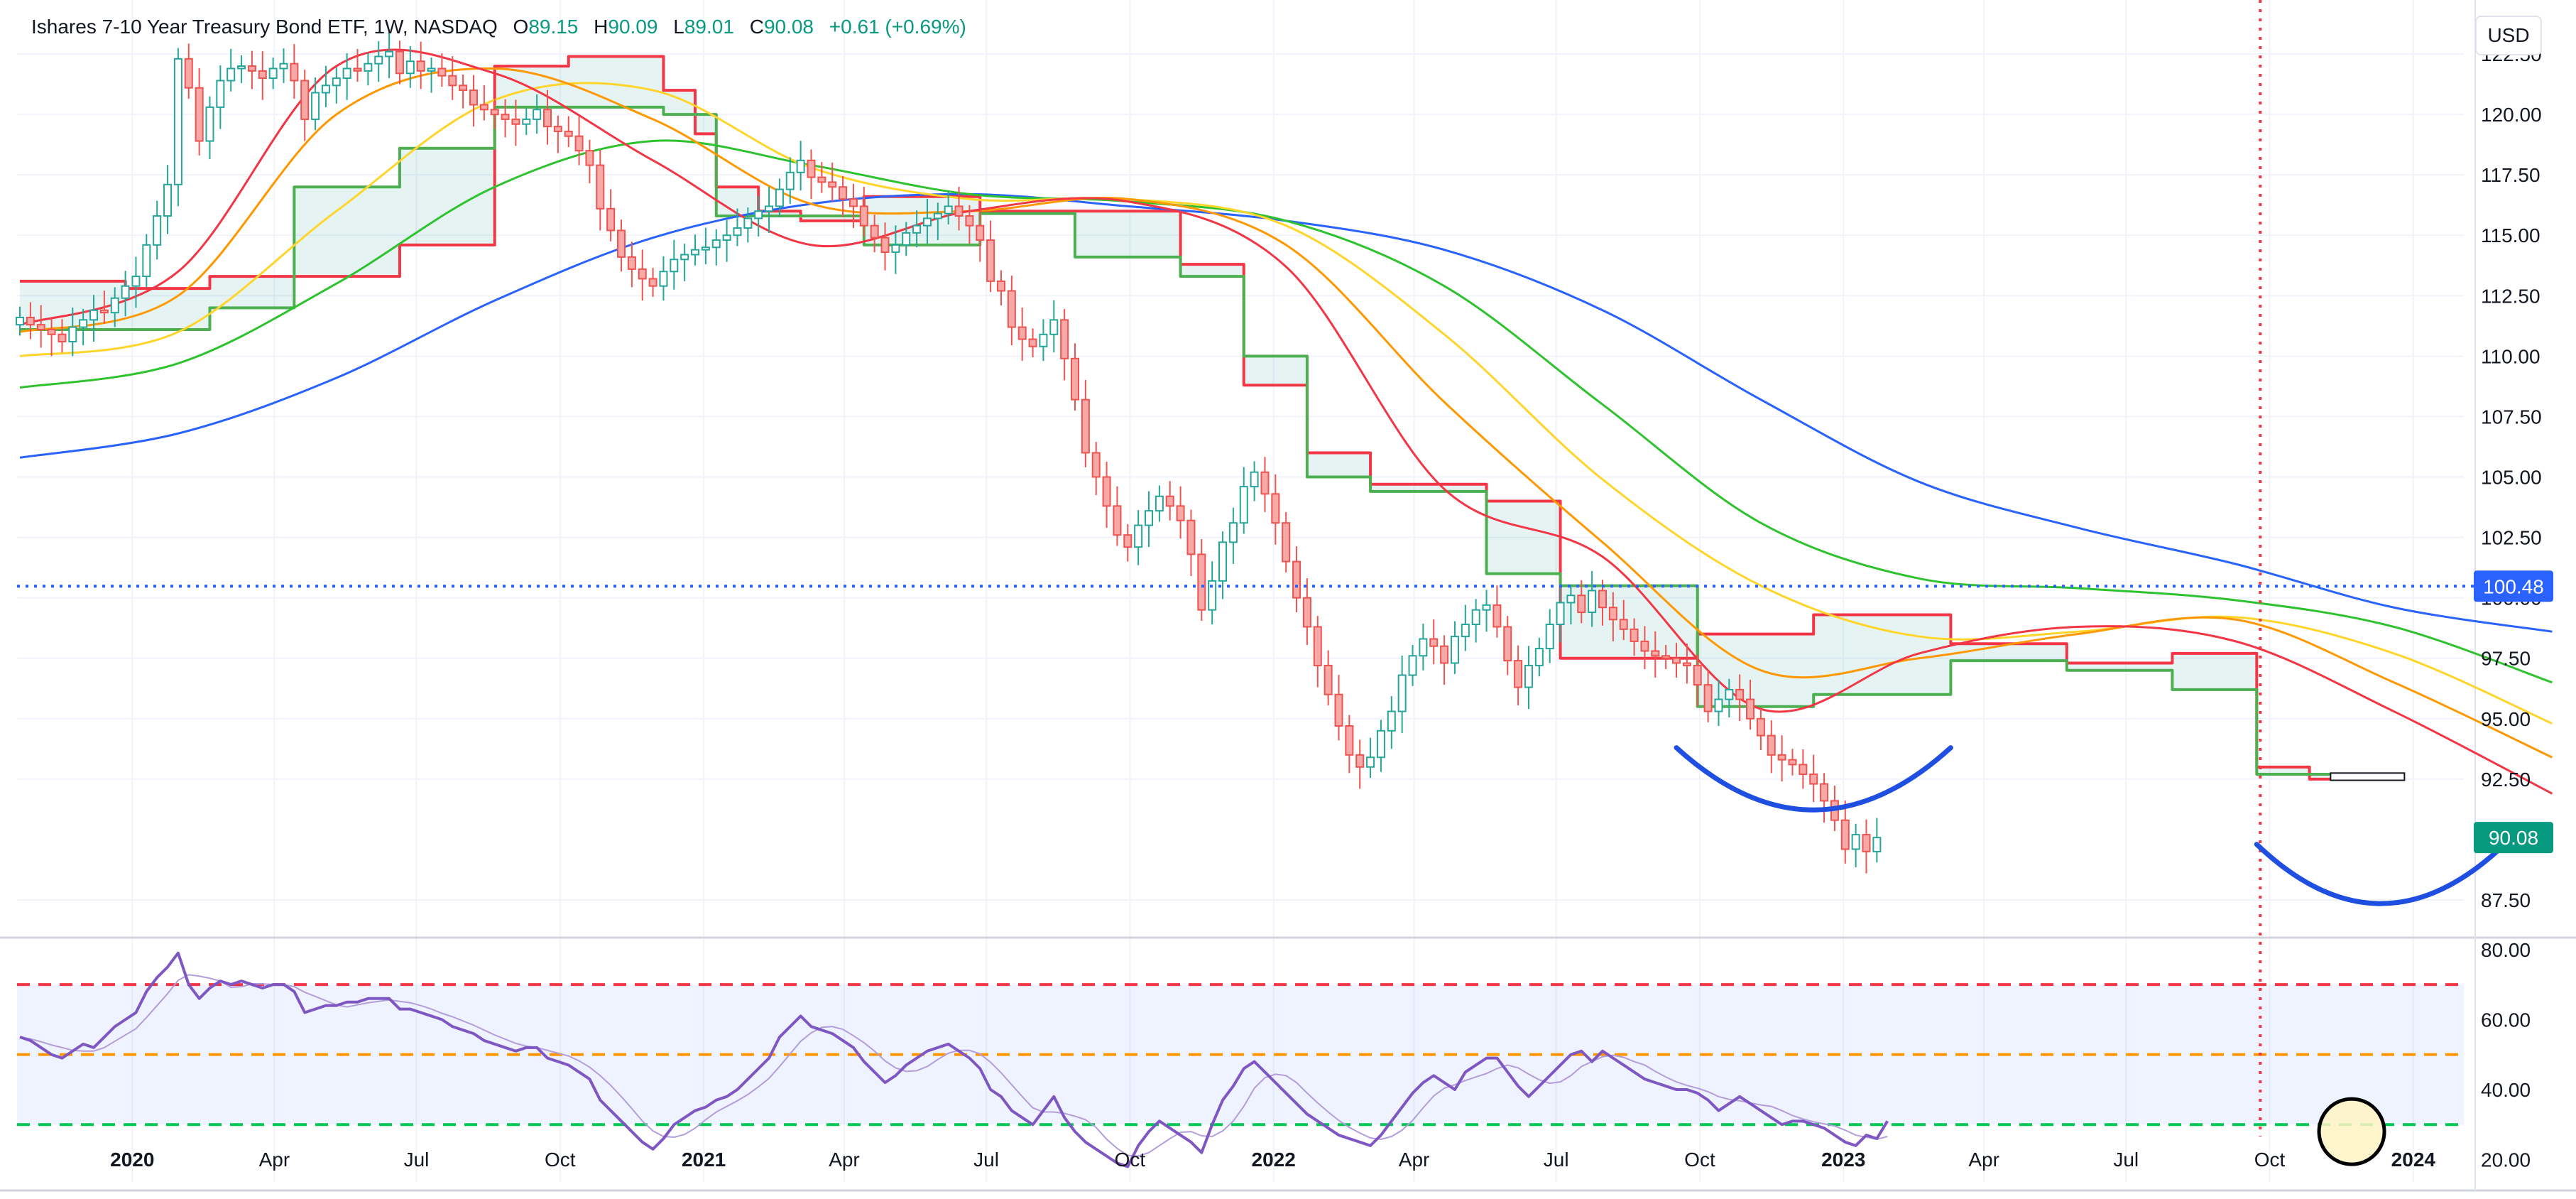 This screenshot has height=1199, width=2576. Describe the element at coordinates (2506, 1020) in the screenshot. I see `rsi-tick-label: 60.00` at that location.